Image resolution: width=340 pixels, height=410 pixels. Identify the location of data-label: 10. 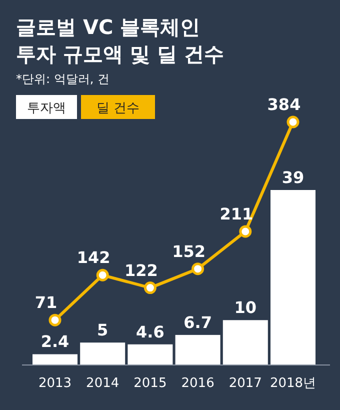
(245, 308).